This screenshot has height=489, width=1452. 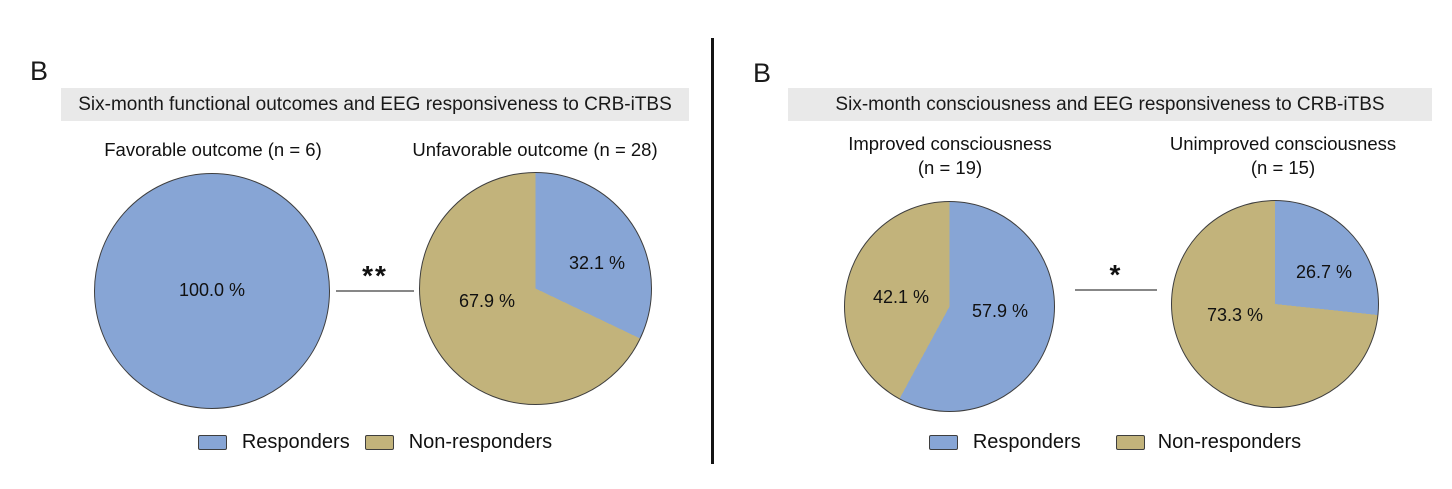 I want to click on significance-marker-right: *, so click(x=1116, y=275).